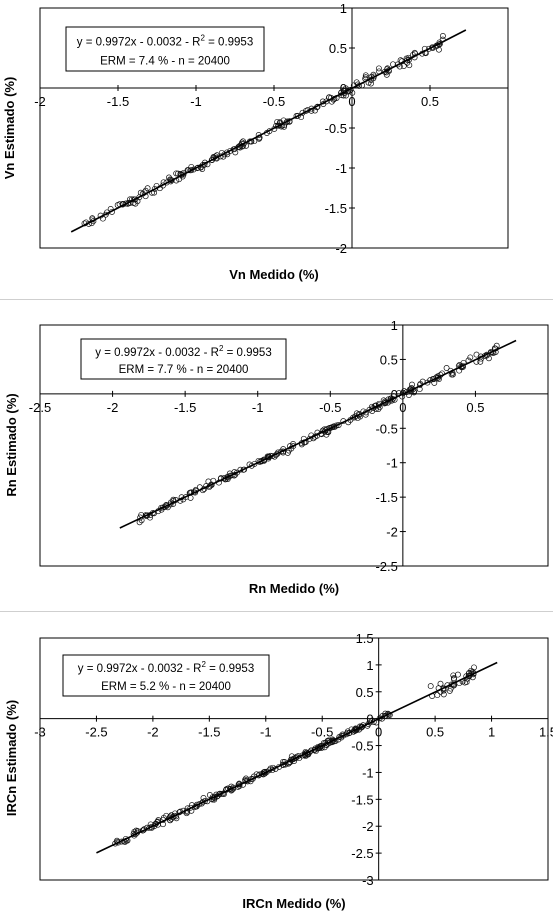 This screenshot has width=553, height=921. I want to click on erm-text: ERM = 7.7 % - n = 20400, so click(184, 370).